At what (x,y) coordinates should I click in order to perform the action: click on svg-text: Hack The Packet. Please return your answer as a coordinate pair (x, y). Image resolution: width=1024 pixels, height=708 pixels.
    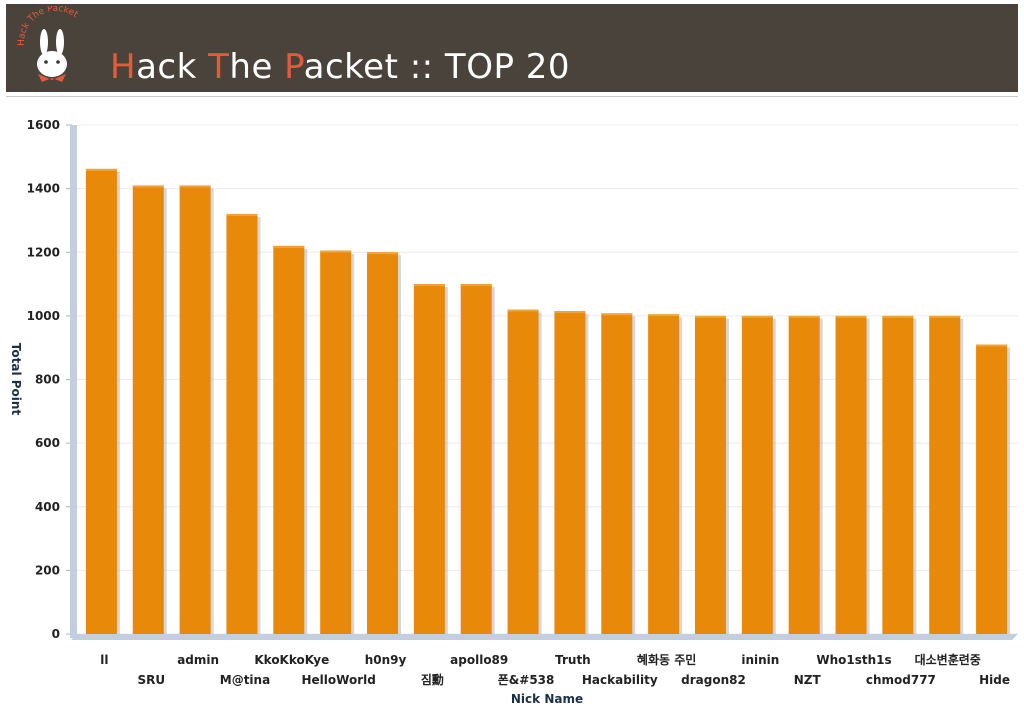
    Looking at the image, I should click on (48, 26).